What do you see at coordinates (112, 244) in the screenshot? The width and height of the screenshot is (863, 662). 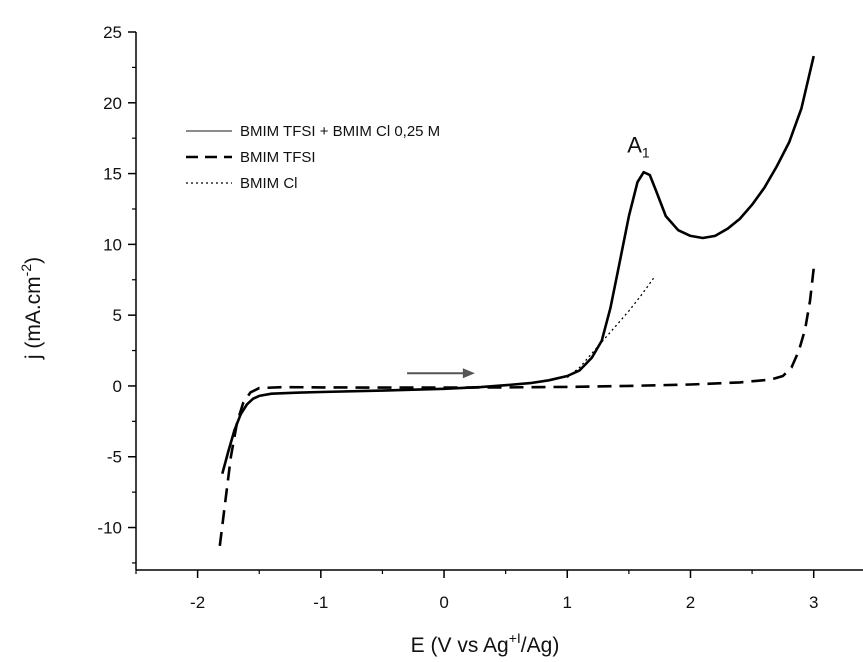 I see `y-tick-label: 10` at bounding box center [112, 244].